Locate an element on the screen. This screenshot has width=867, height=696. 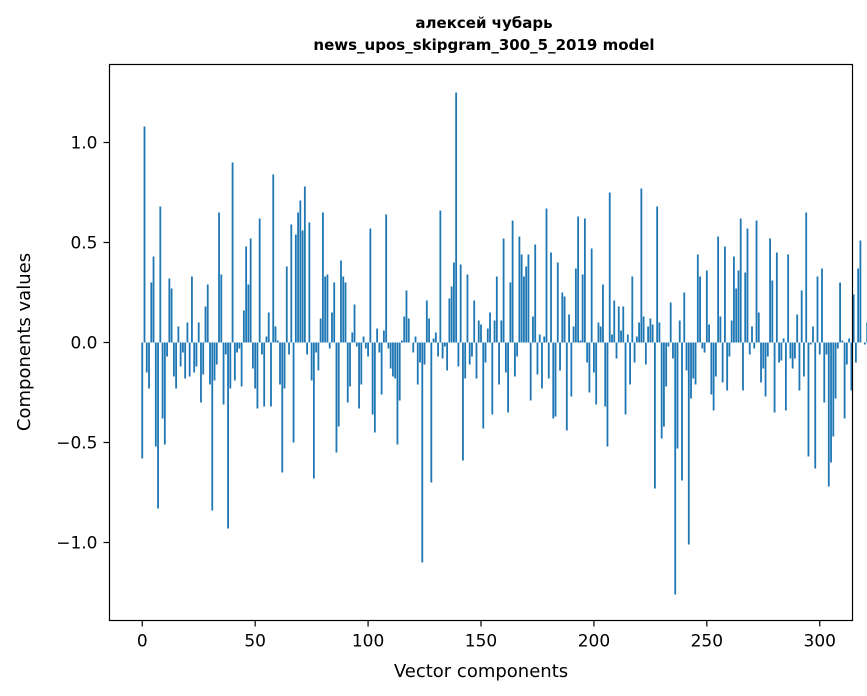
y-tick-label: −1.0 is located at coordinates (76, 544).